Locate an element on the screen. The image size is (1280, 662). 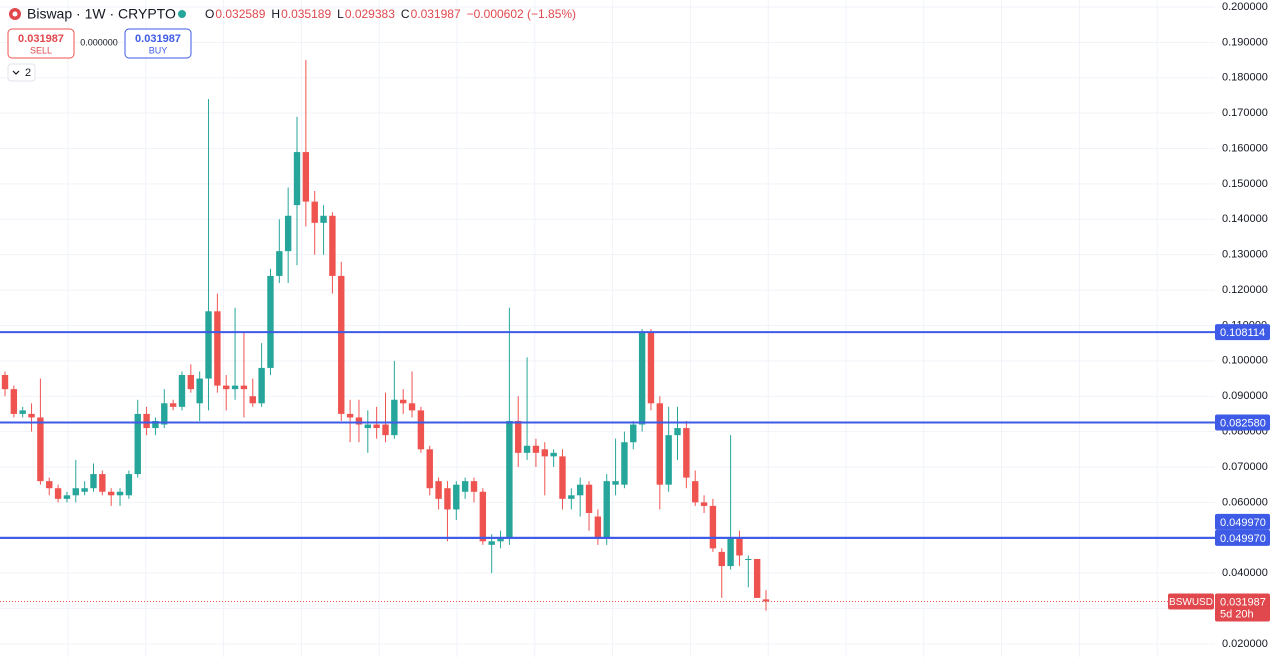
sell-label: SELL is located at coordinates (41, 50).